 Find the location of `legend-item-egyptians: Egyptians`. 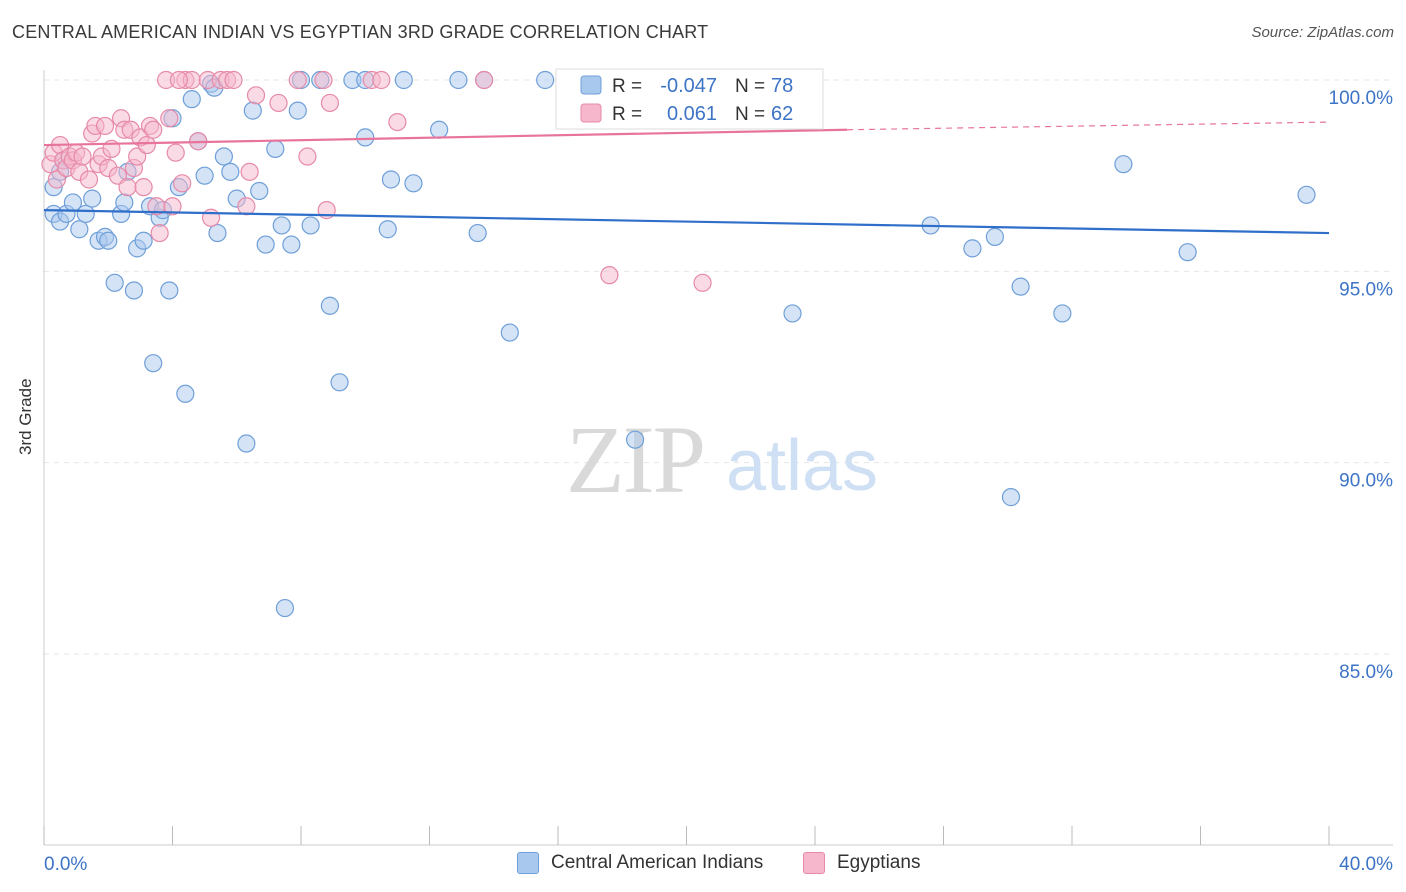

legend-item-egyptians: Egyptians is located at coordinates (861, 863).